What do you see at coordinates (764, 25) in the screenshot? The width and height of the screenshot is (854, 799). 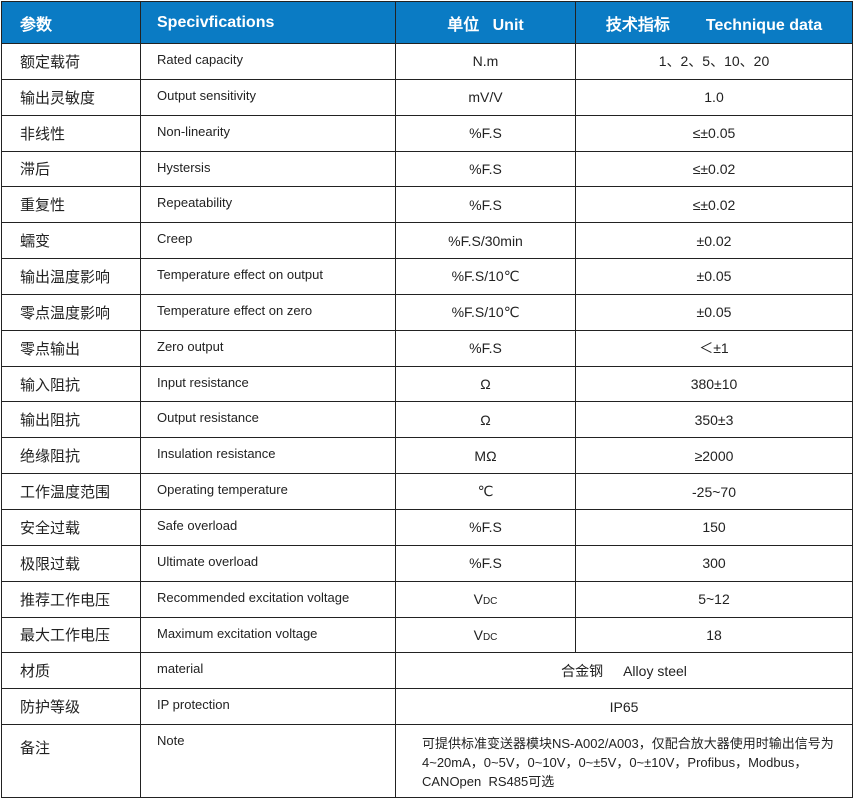 I see `header-data-en: Technique data` at bounding box center [764, 25].